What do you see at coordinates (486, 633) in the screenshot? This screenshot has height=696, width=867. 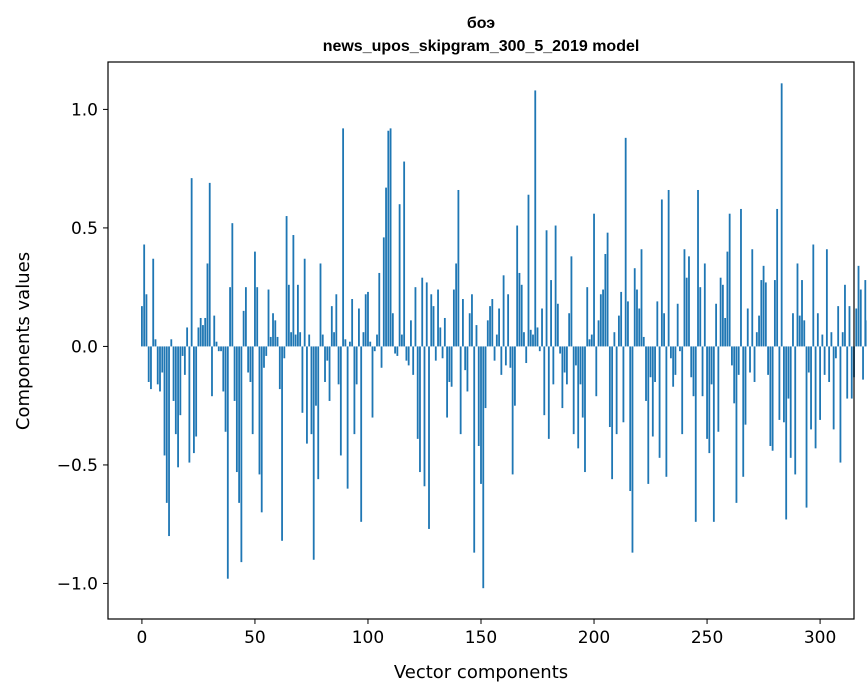 I see `x-axis-ticks: 0 50 100 150 200 250 300` at bounding box center [486, 633].